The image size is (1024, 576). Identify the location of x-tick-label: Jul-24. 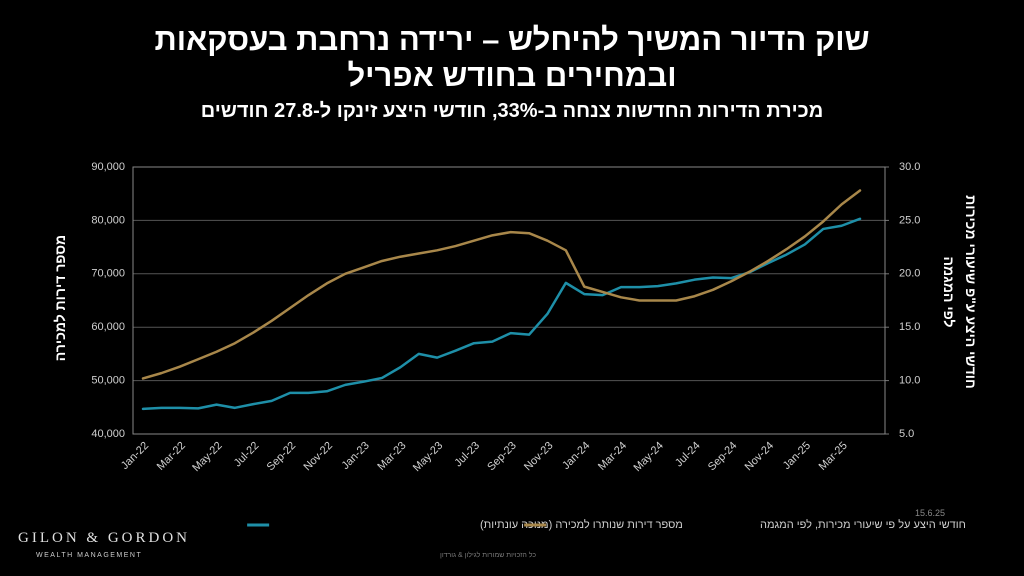
(688, 455).